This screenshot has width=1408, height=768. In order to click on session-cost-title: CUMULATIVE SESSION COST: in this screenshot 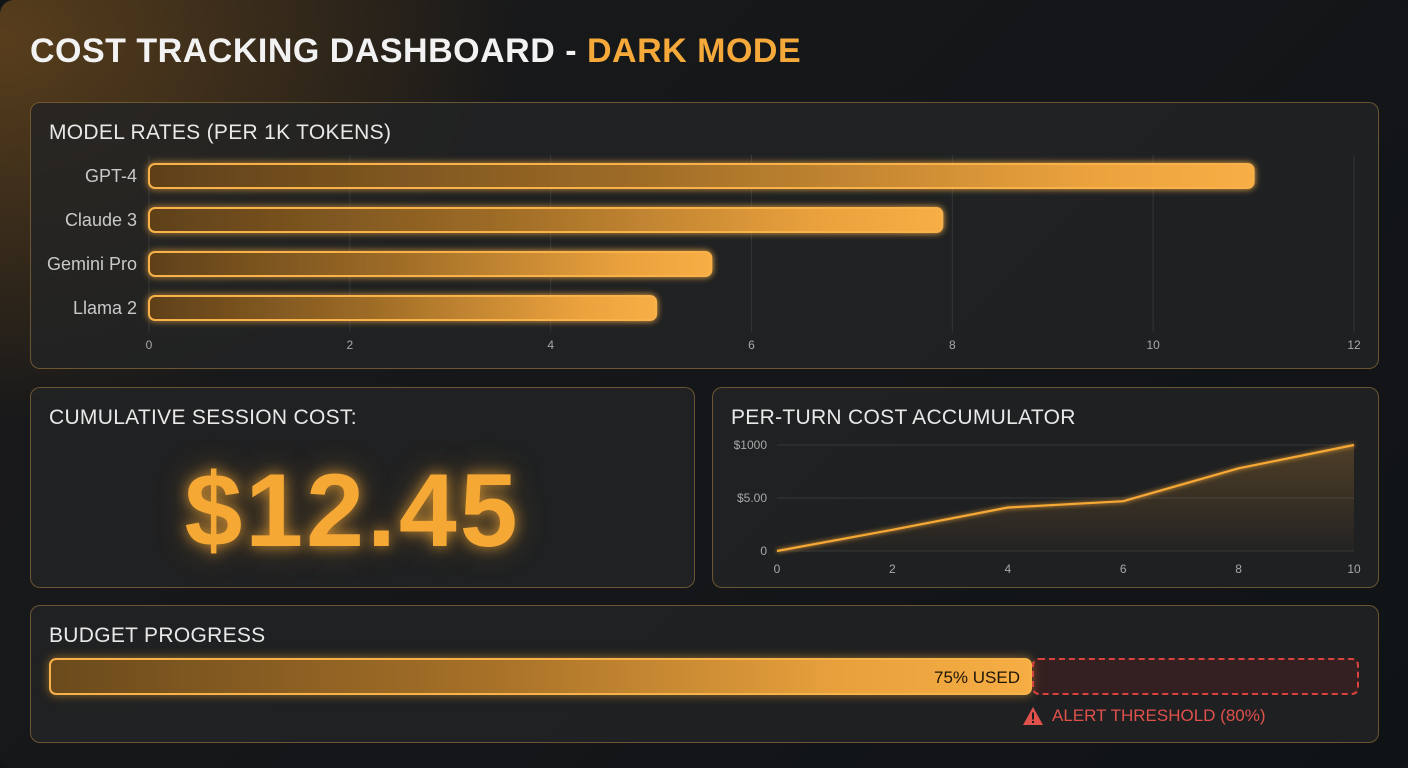, I will do `click(203, 417)`.